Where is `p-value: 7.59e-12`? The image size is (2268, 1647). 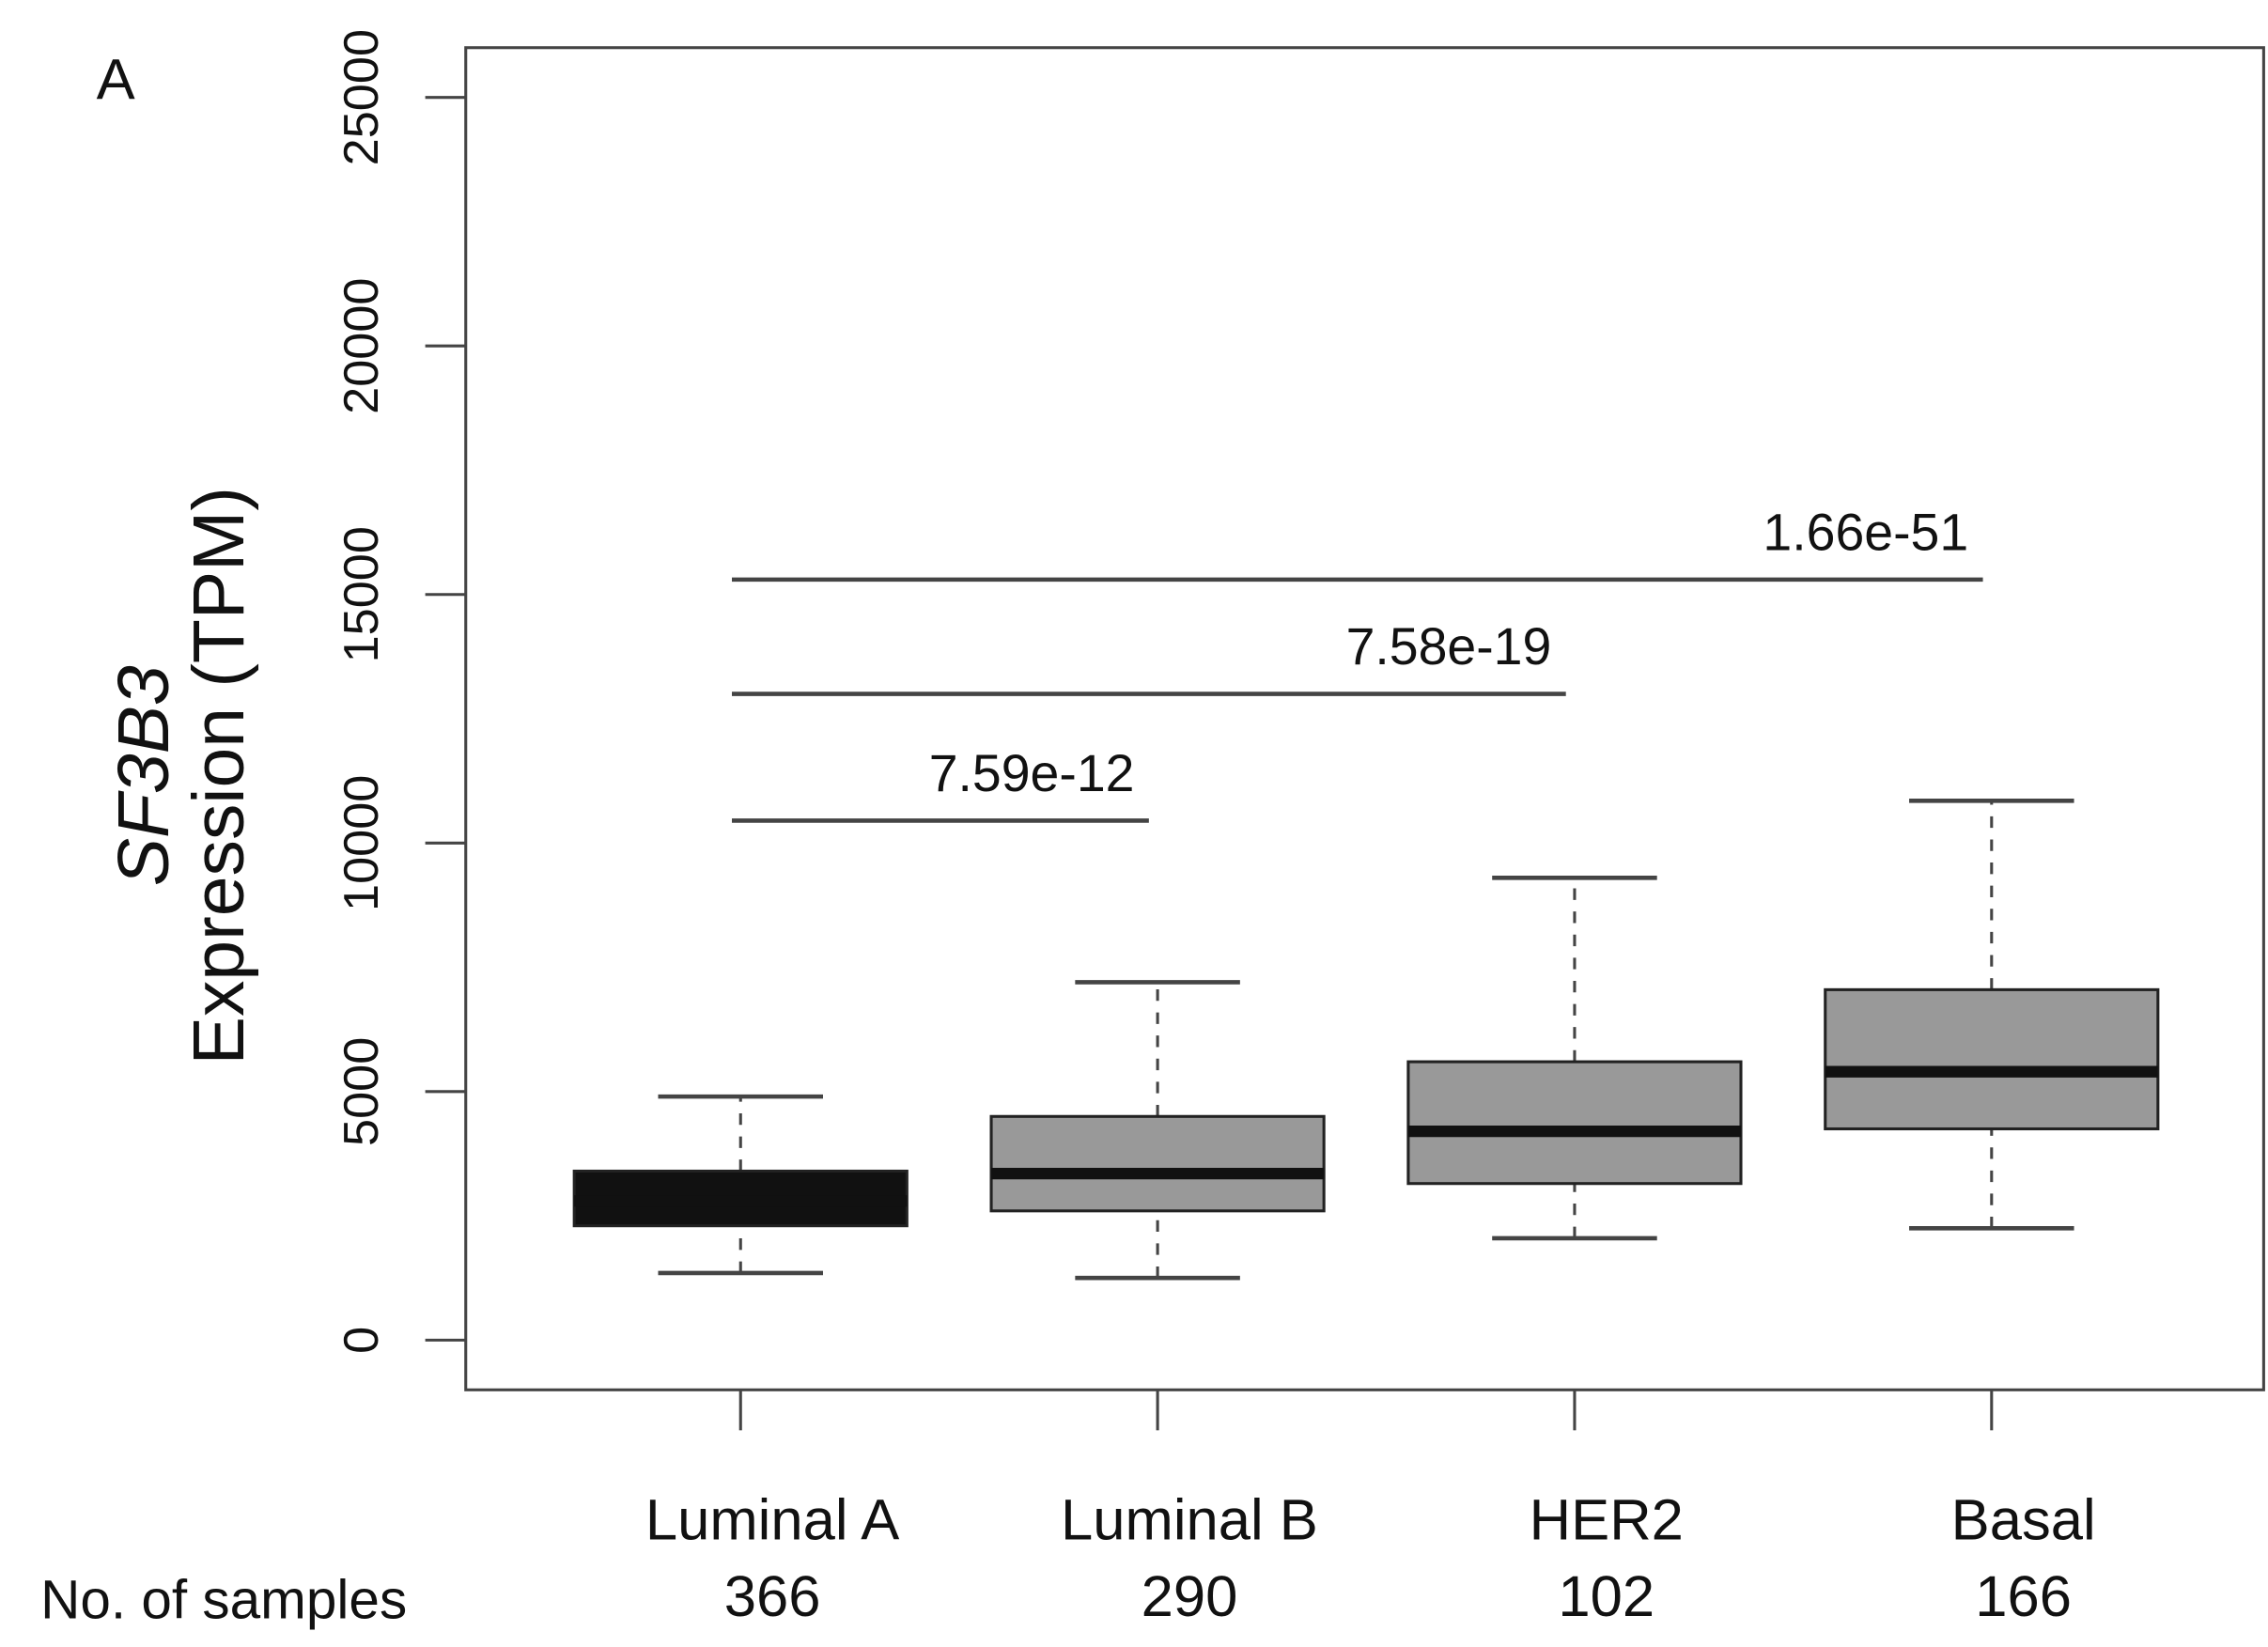
p-value: 7.59e-12 is located at coordinates (1032, 773).